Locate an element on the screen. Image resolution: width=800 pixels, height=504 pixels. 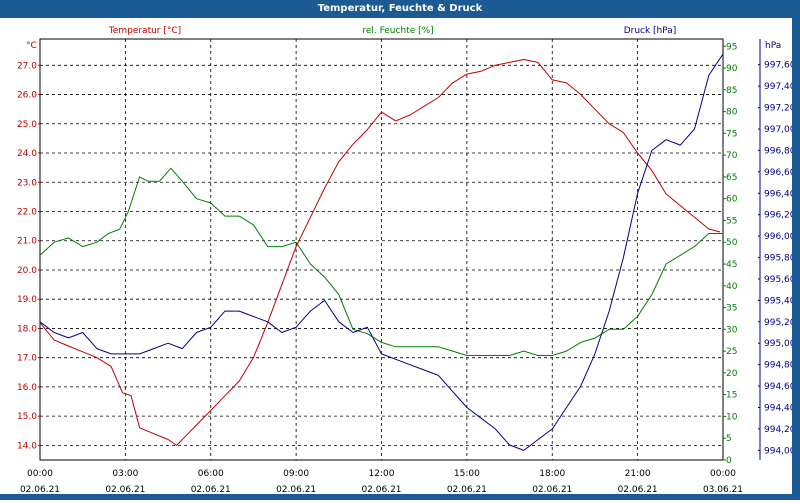
temperature-unit-label: °C is located at coordinates (31, 46).